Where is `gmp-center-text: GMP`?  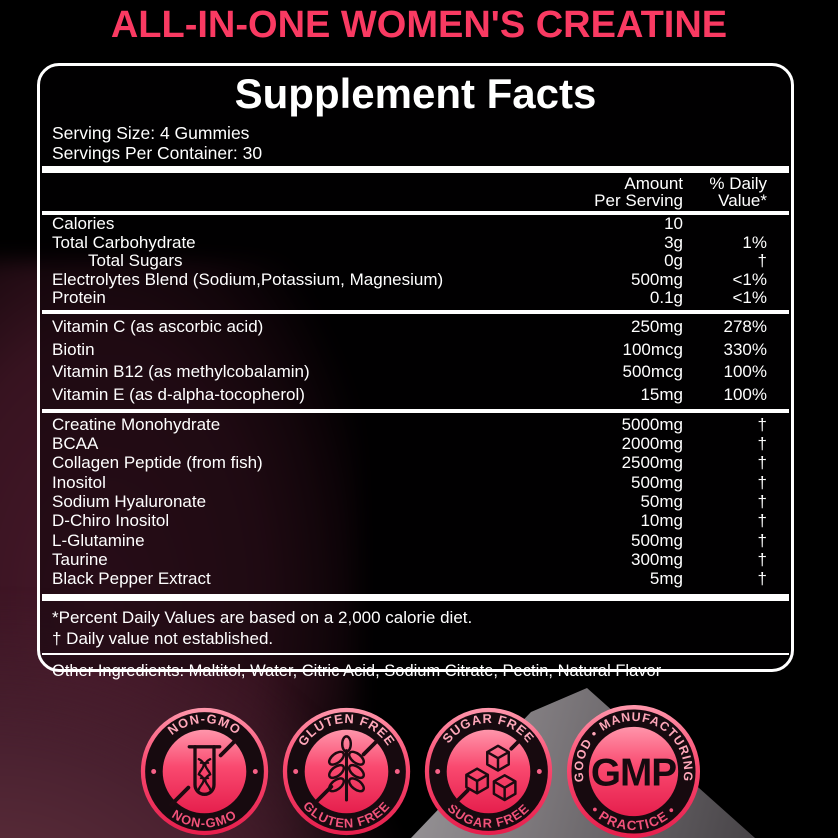 gmp-center-text: GMP is located at coordinates (633, 772).